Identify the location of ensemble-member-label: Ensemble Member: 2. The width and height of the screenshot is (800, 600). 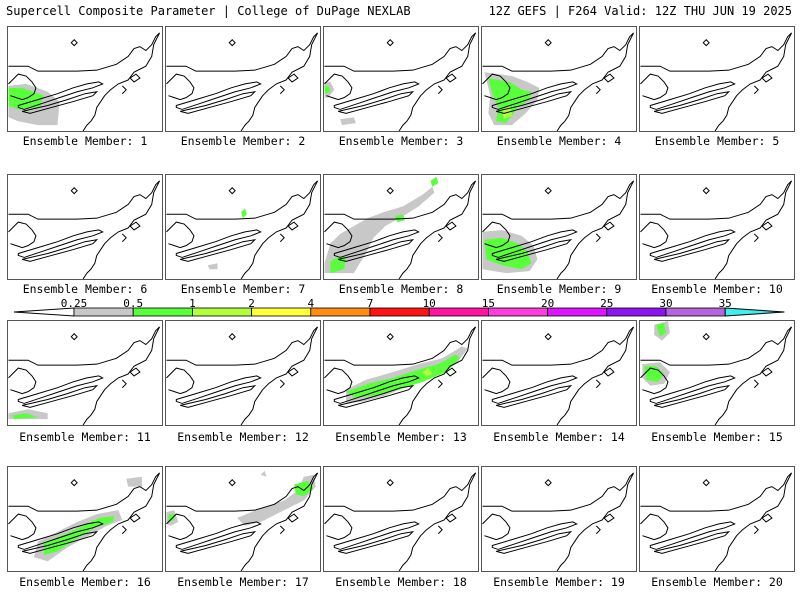
(243, 141).